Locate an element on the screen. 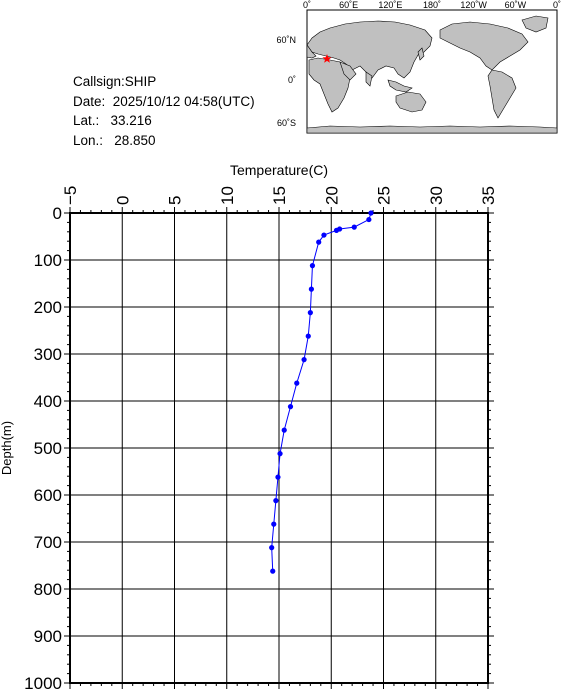  map-lon-label: 120˚E is located at coordinates (390, 5).